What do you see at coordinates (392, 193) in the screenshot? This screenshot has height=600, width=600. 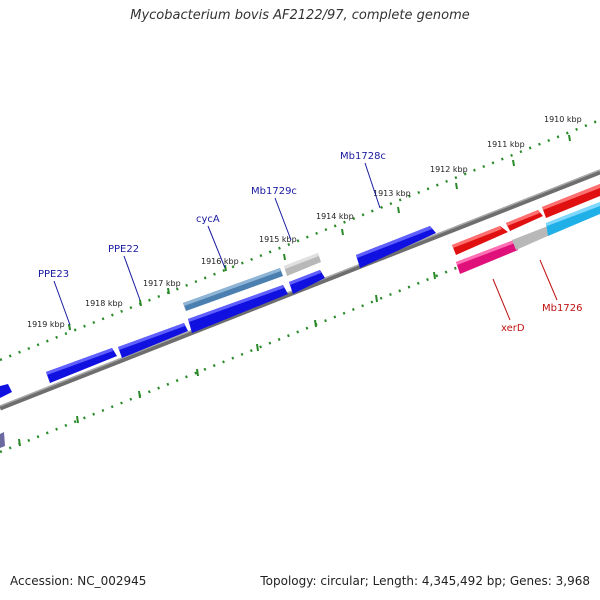 I see `tick-label: 1913 kbp` at bounding box center [392, 193].